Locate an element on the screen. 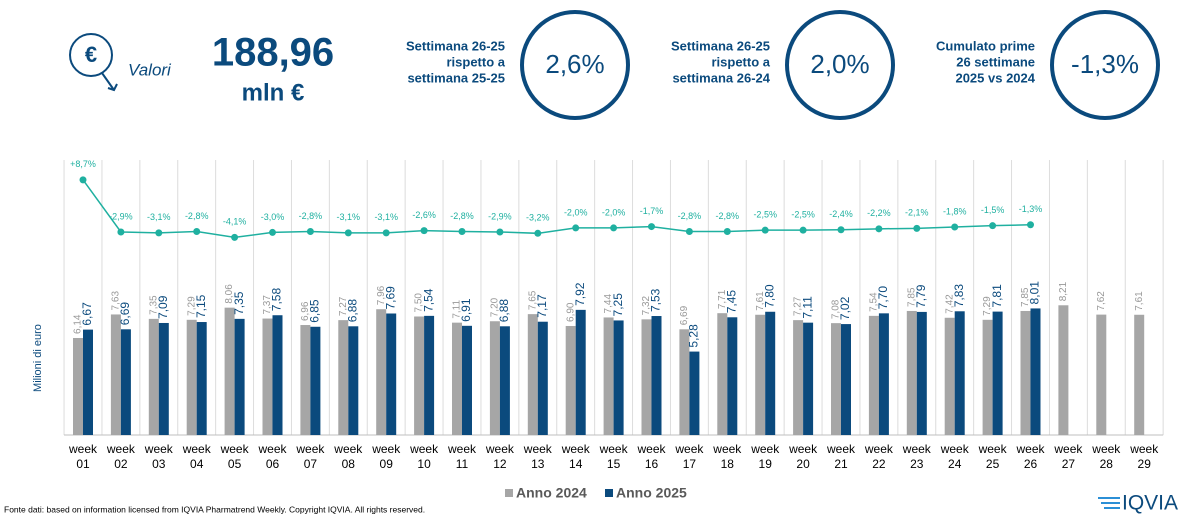 The height and width of the screenshot is (517, 1203). trend-label: -3,2% is located at coordinates (538, 218).